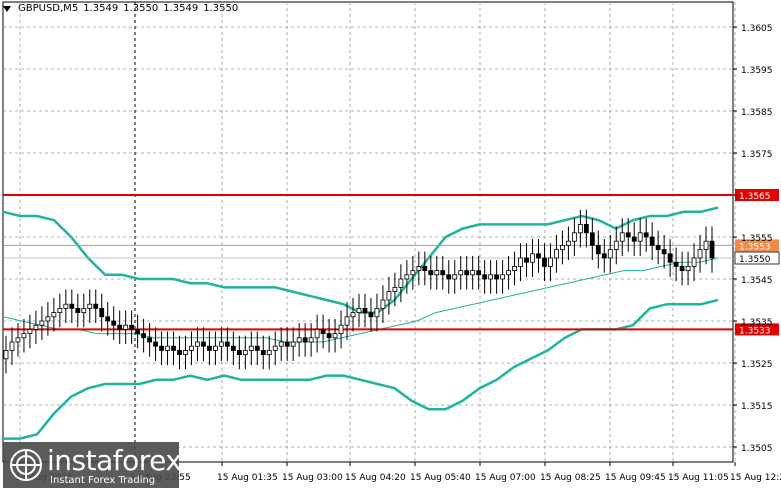 Image resolution: width=781 pixels, height=489 pixels. I want to click on logo-tagline: Instant Forex Trading, so click(103, 480).